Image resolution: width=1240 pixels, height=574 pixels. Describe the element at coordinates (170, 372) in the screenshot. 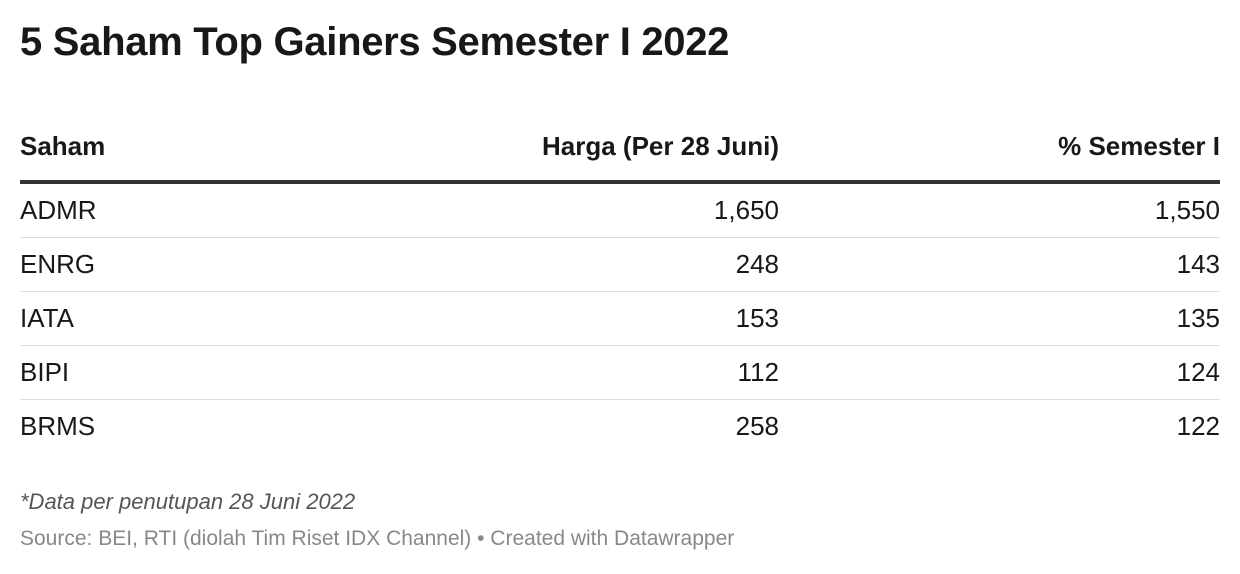

I see `table-cell: BIPI` at that location.